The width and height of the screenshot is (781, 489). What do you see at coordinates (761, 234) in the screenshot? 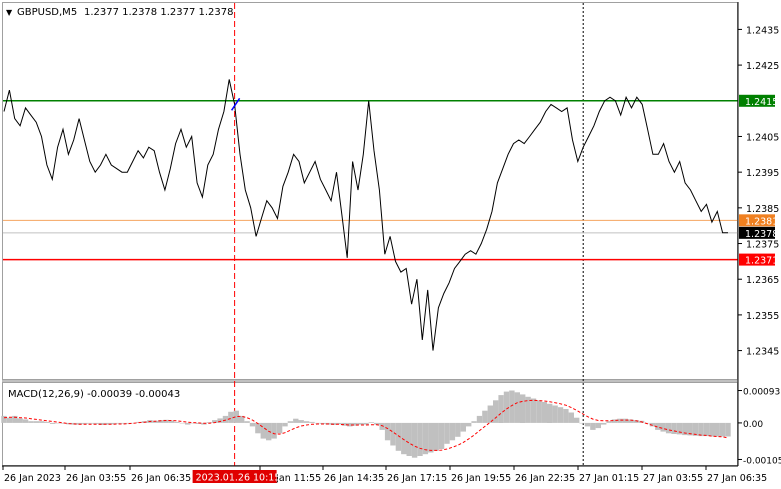
I see `current-price-label: 1.2378` at bounding box center [761, 234].